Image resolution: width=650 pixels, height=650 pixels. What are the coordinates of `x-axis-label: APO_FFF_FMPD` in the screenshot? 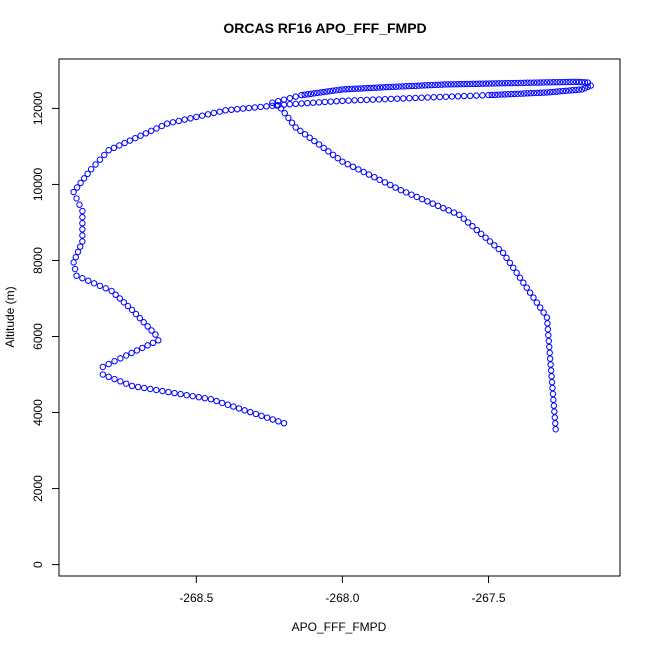 It's located at (339, 627).